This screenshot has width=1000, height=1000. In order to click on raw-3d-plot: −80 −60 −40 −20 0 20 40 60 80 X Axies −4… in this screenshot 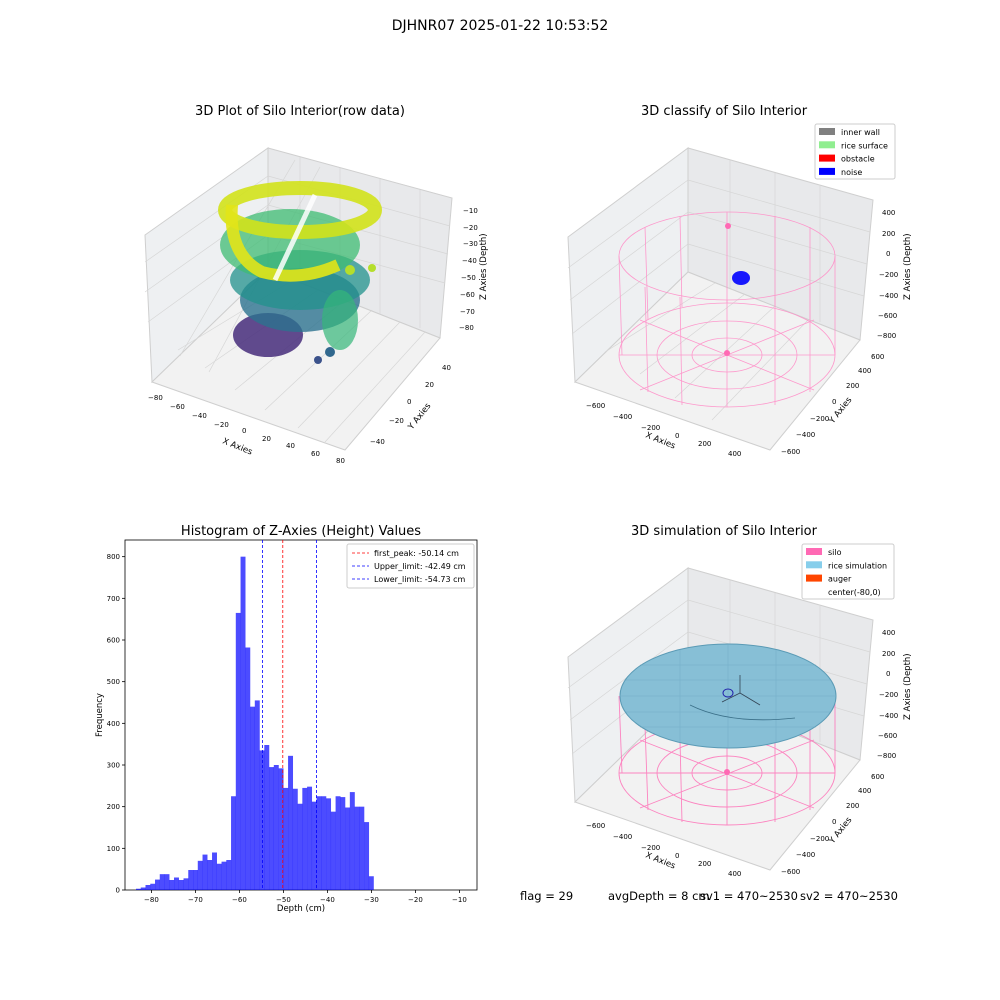, I will do `click(316, 306)`.